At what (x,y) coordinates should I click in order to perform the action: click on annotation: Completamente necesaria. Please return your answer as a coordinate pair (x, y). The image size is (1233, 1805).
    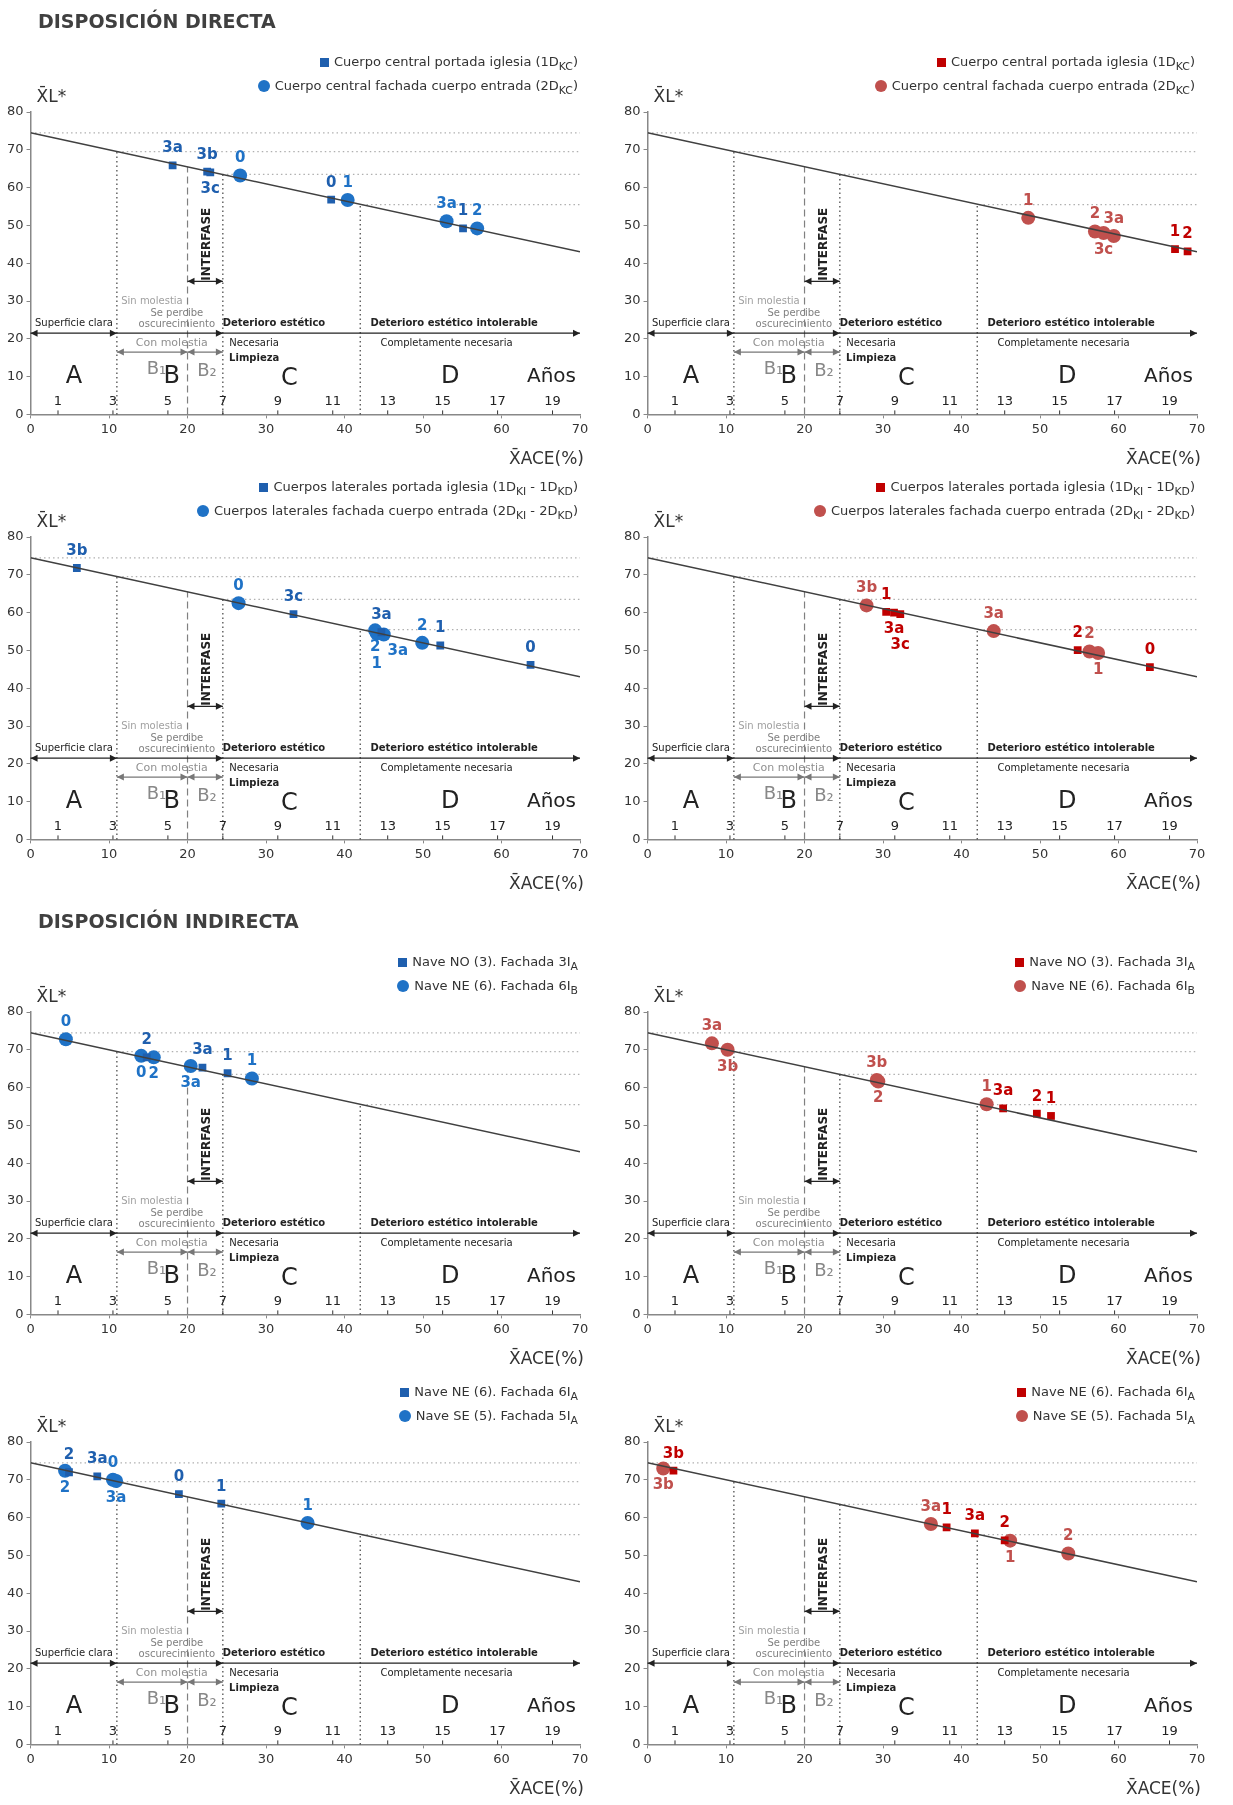
    Looking at the image, I should click on (1063, 1243).